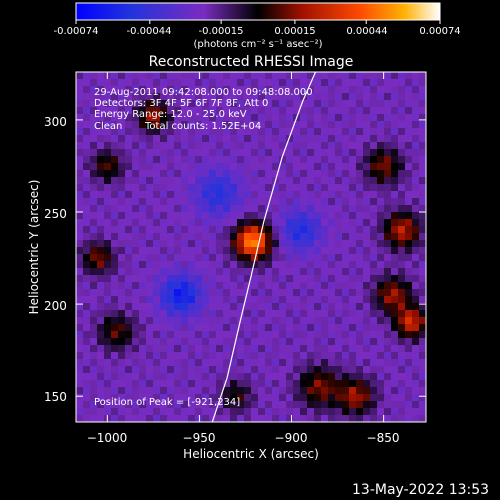 The height and width of the screenshot is (500, 500). What do you see at coordinates (55, 214) in the screenshot?
I see `y-tick-label: 250` at bounding box center [55, 214].